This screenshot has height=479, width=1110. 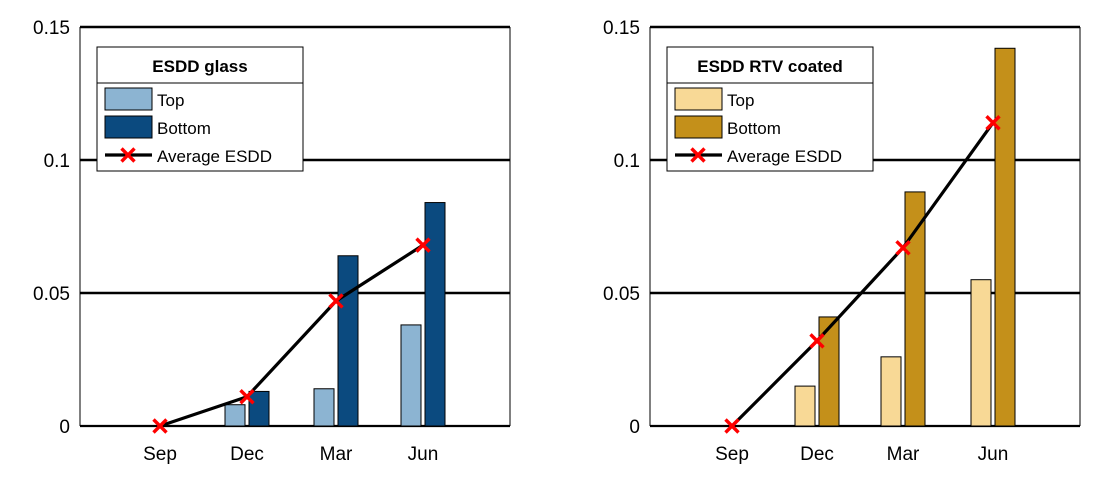 What do you see at coordinates (199, 66) in the screenshot?
I see `legend-title: ESDD glass` at bounding box center [199, 66].